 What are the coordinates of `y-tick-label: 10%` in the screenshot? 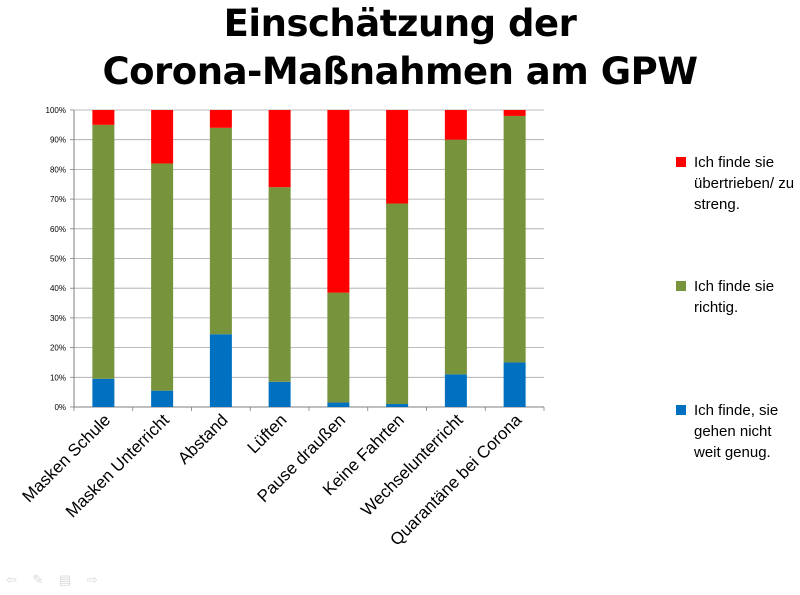 It's located at (58, 377).